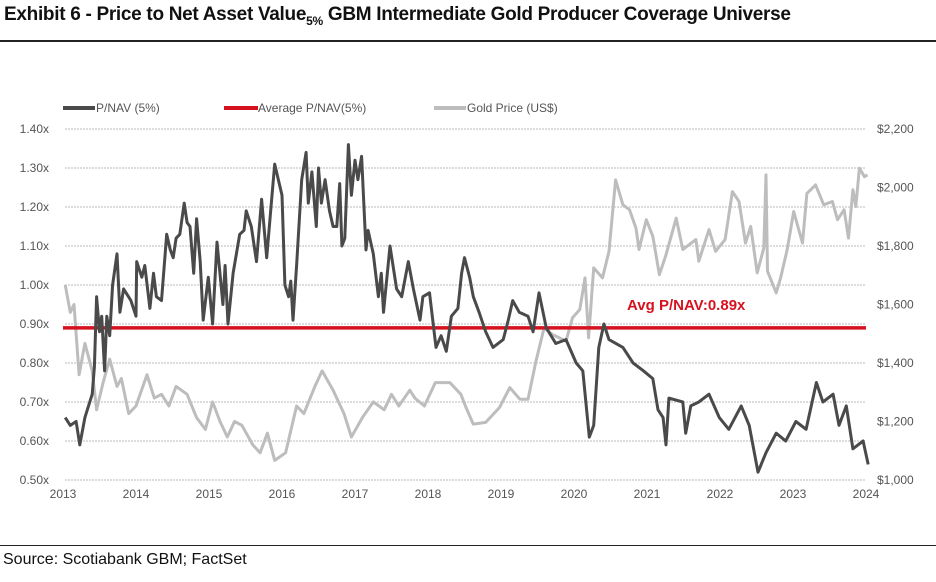 Image resolution: width=936 pixels, height=582 pixels. I want to click on y-left-tick-label: 0.90x, so click(34, 324).